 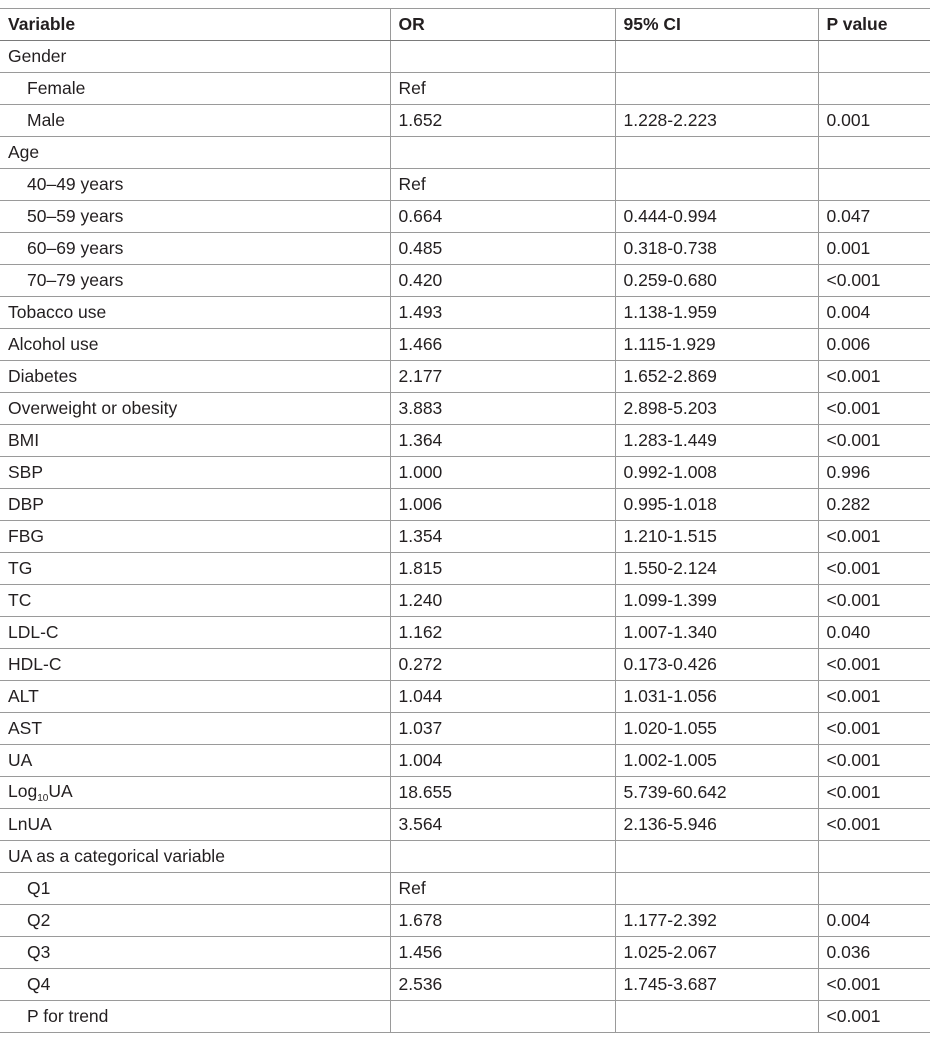 What do you see at coordinates (502, 120) in the screenshot?
I see `value-cell: 1.652` at bounding box center [502, 120].